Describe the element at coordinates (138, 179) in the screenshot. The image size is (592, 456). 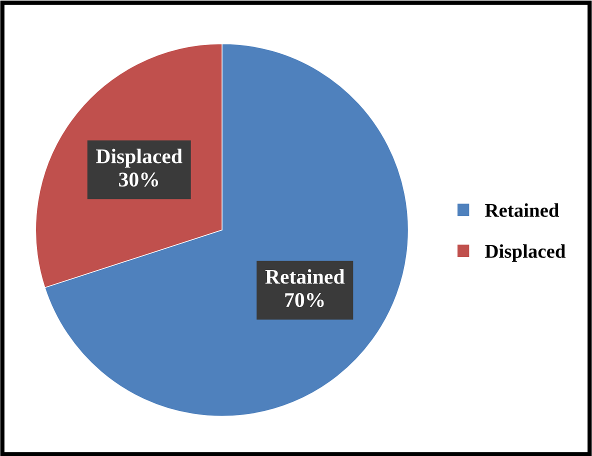
I see `data-label: 30%` at that location.